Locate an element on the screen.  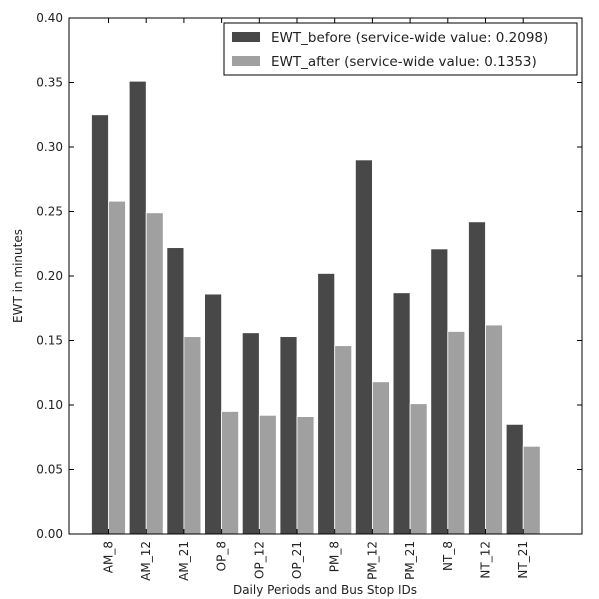
x-axis-label: Daily Periods and Bus Stop IDs is located at coordinates (325, 590).